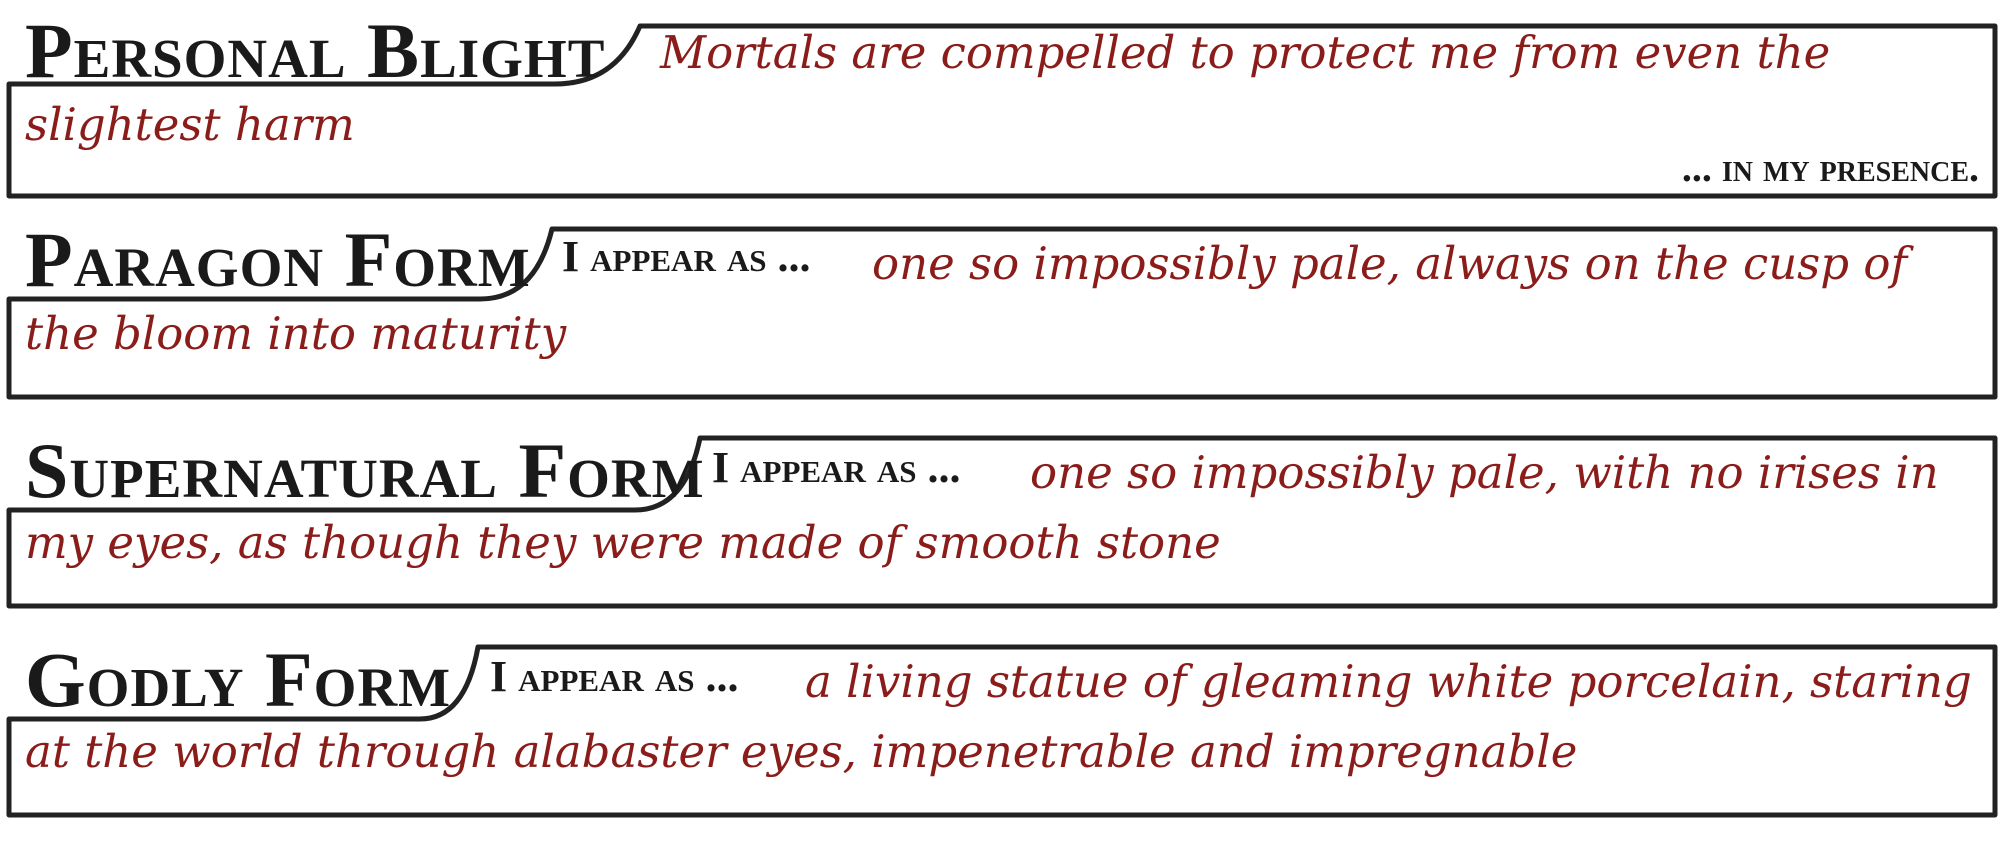  I want to click on presence-suffix: ... in my presence., so click(1830, 167).